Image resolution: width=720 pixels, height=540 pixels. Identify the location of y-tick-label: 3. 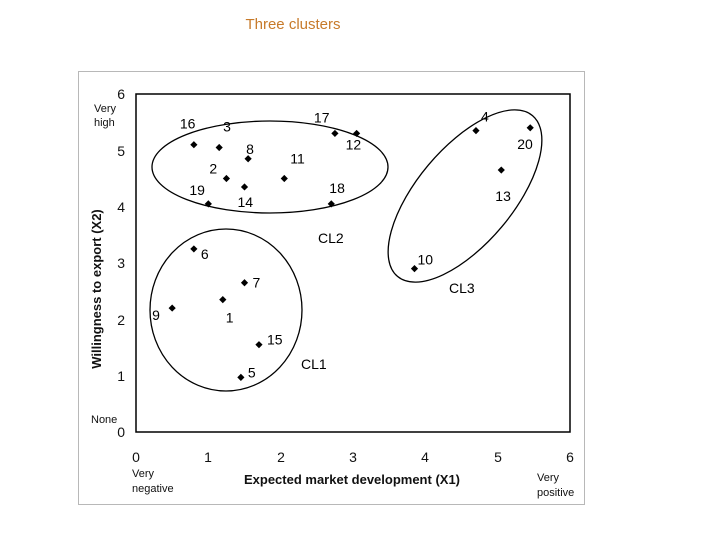
(121, 263).